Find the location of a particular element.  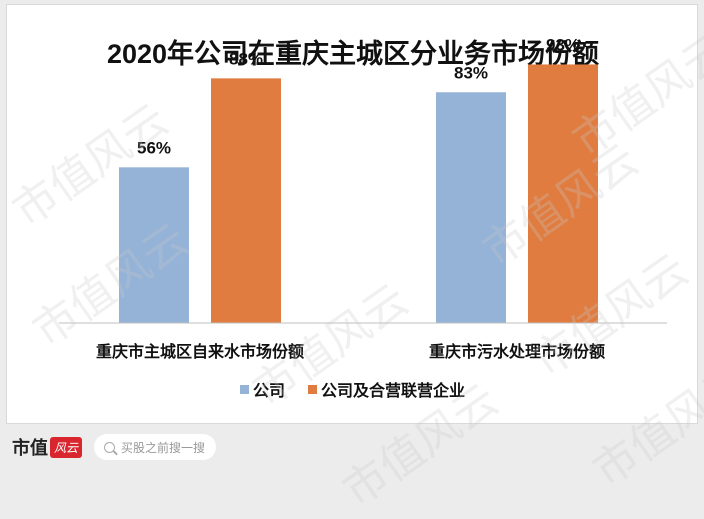

legend: 公司 公司及合营联营企业 is located at coordinates (352, 390).